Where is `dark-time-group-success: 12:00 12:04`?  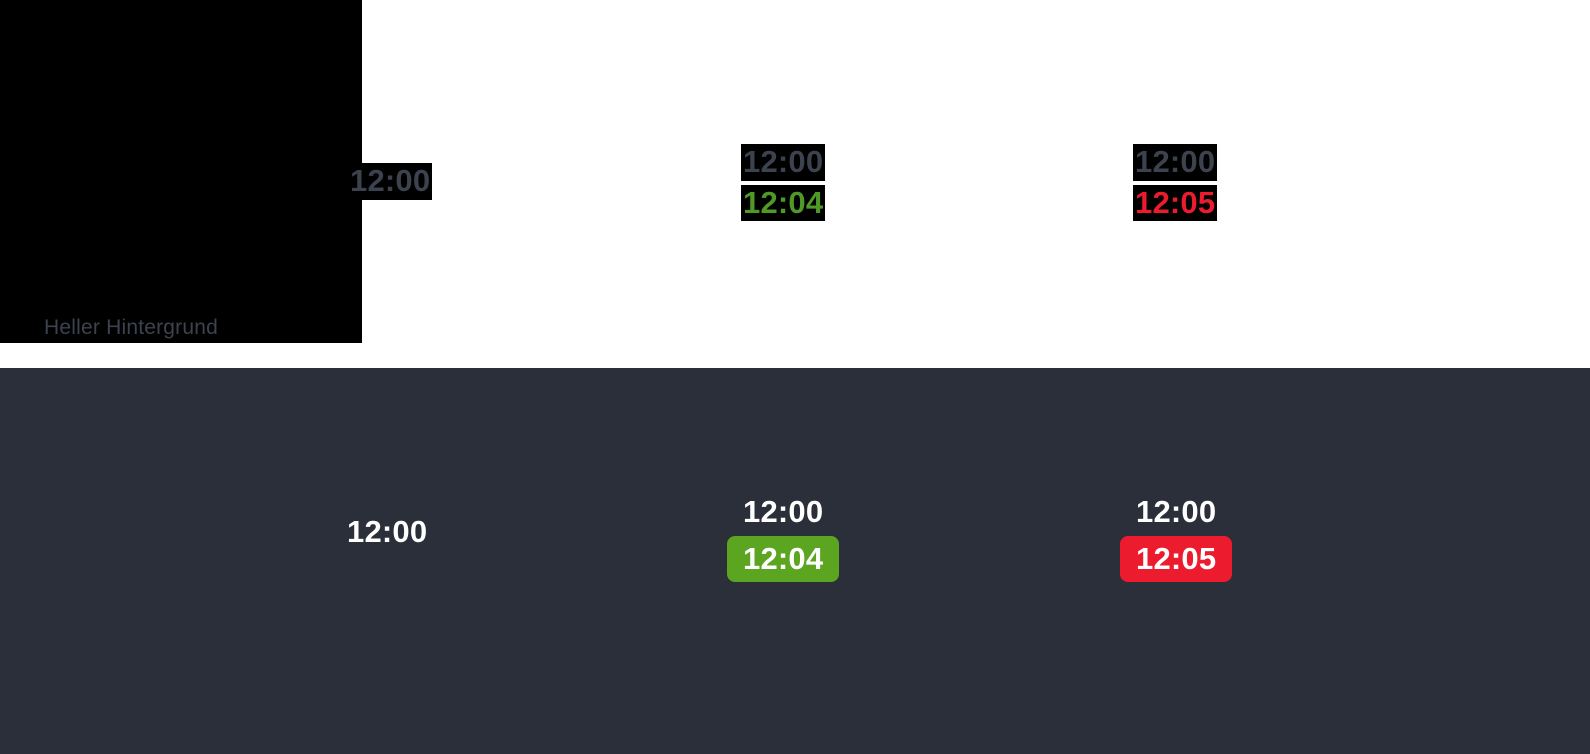
dark-time-group-success: 12:00 12:04 is located at coordinates (783, 538).